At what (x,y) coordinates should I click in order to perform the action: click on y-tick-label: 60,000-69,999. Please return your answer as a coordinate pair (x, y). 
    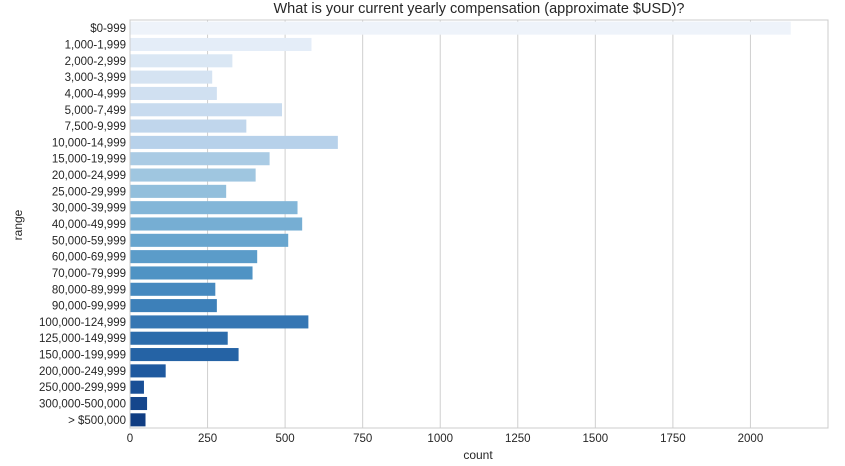
    Looking at the image, I should click on (89, 258).